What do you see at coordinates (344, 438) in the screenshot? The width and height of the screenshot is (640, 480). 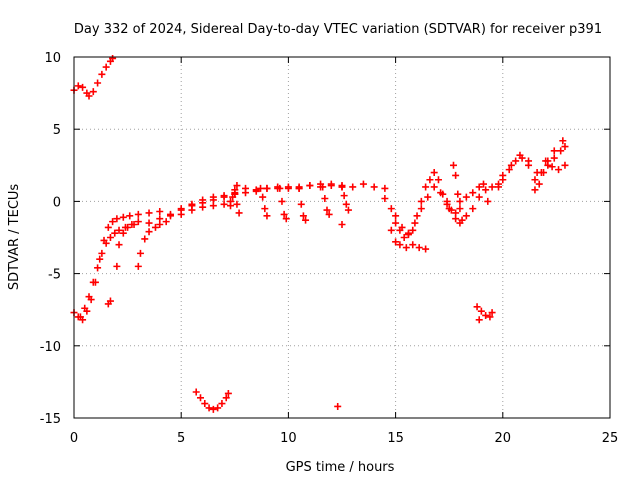 I see `x-axis-ticks: 0 5 10 15 20 25` at bounding box center [344, 438].